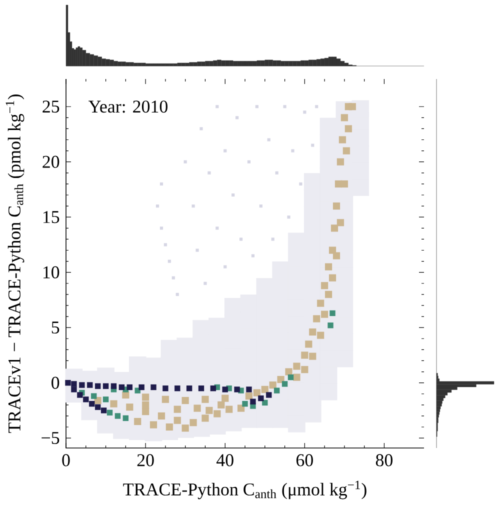  Describe the element at coordinates (128, 106) in the screenshot. I see `annotation: Year: 2010` at that location.